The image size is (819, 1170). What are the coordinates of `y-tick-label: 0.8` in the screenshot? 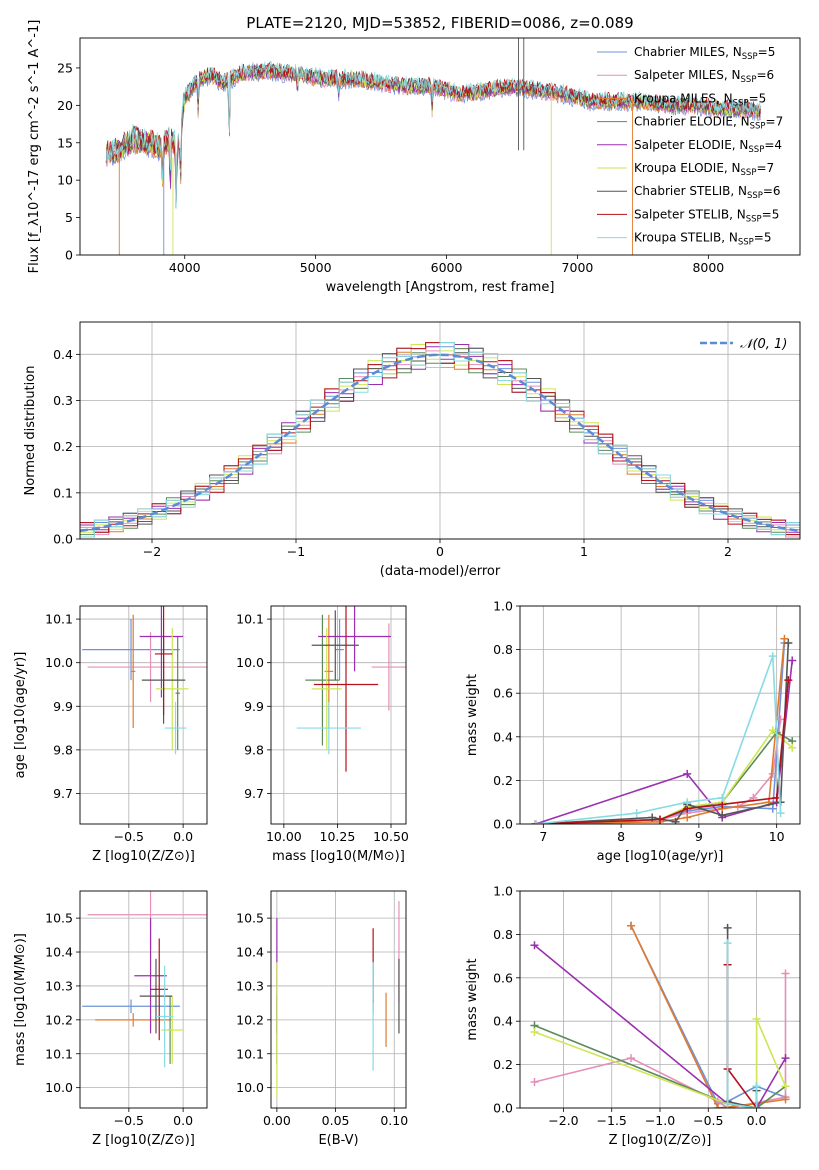 It's located at (503, 649).